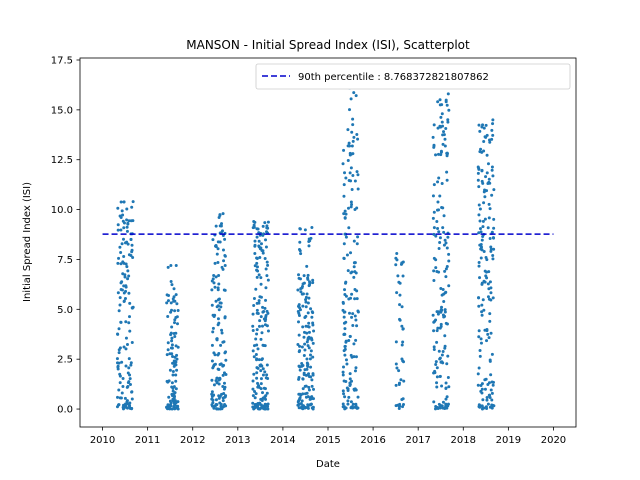  What do you see at coordinates (65, 410) in the screenshot?
I see `y-tick-label: 0.0` at bounding box center [65, 410].